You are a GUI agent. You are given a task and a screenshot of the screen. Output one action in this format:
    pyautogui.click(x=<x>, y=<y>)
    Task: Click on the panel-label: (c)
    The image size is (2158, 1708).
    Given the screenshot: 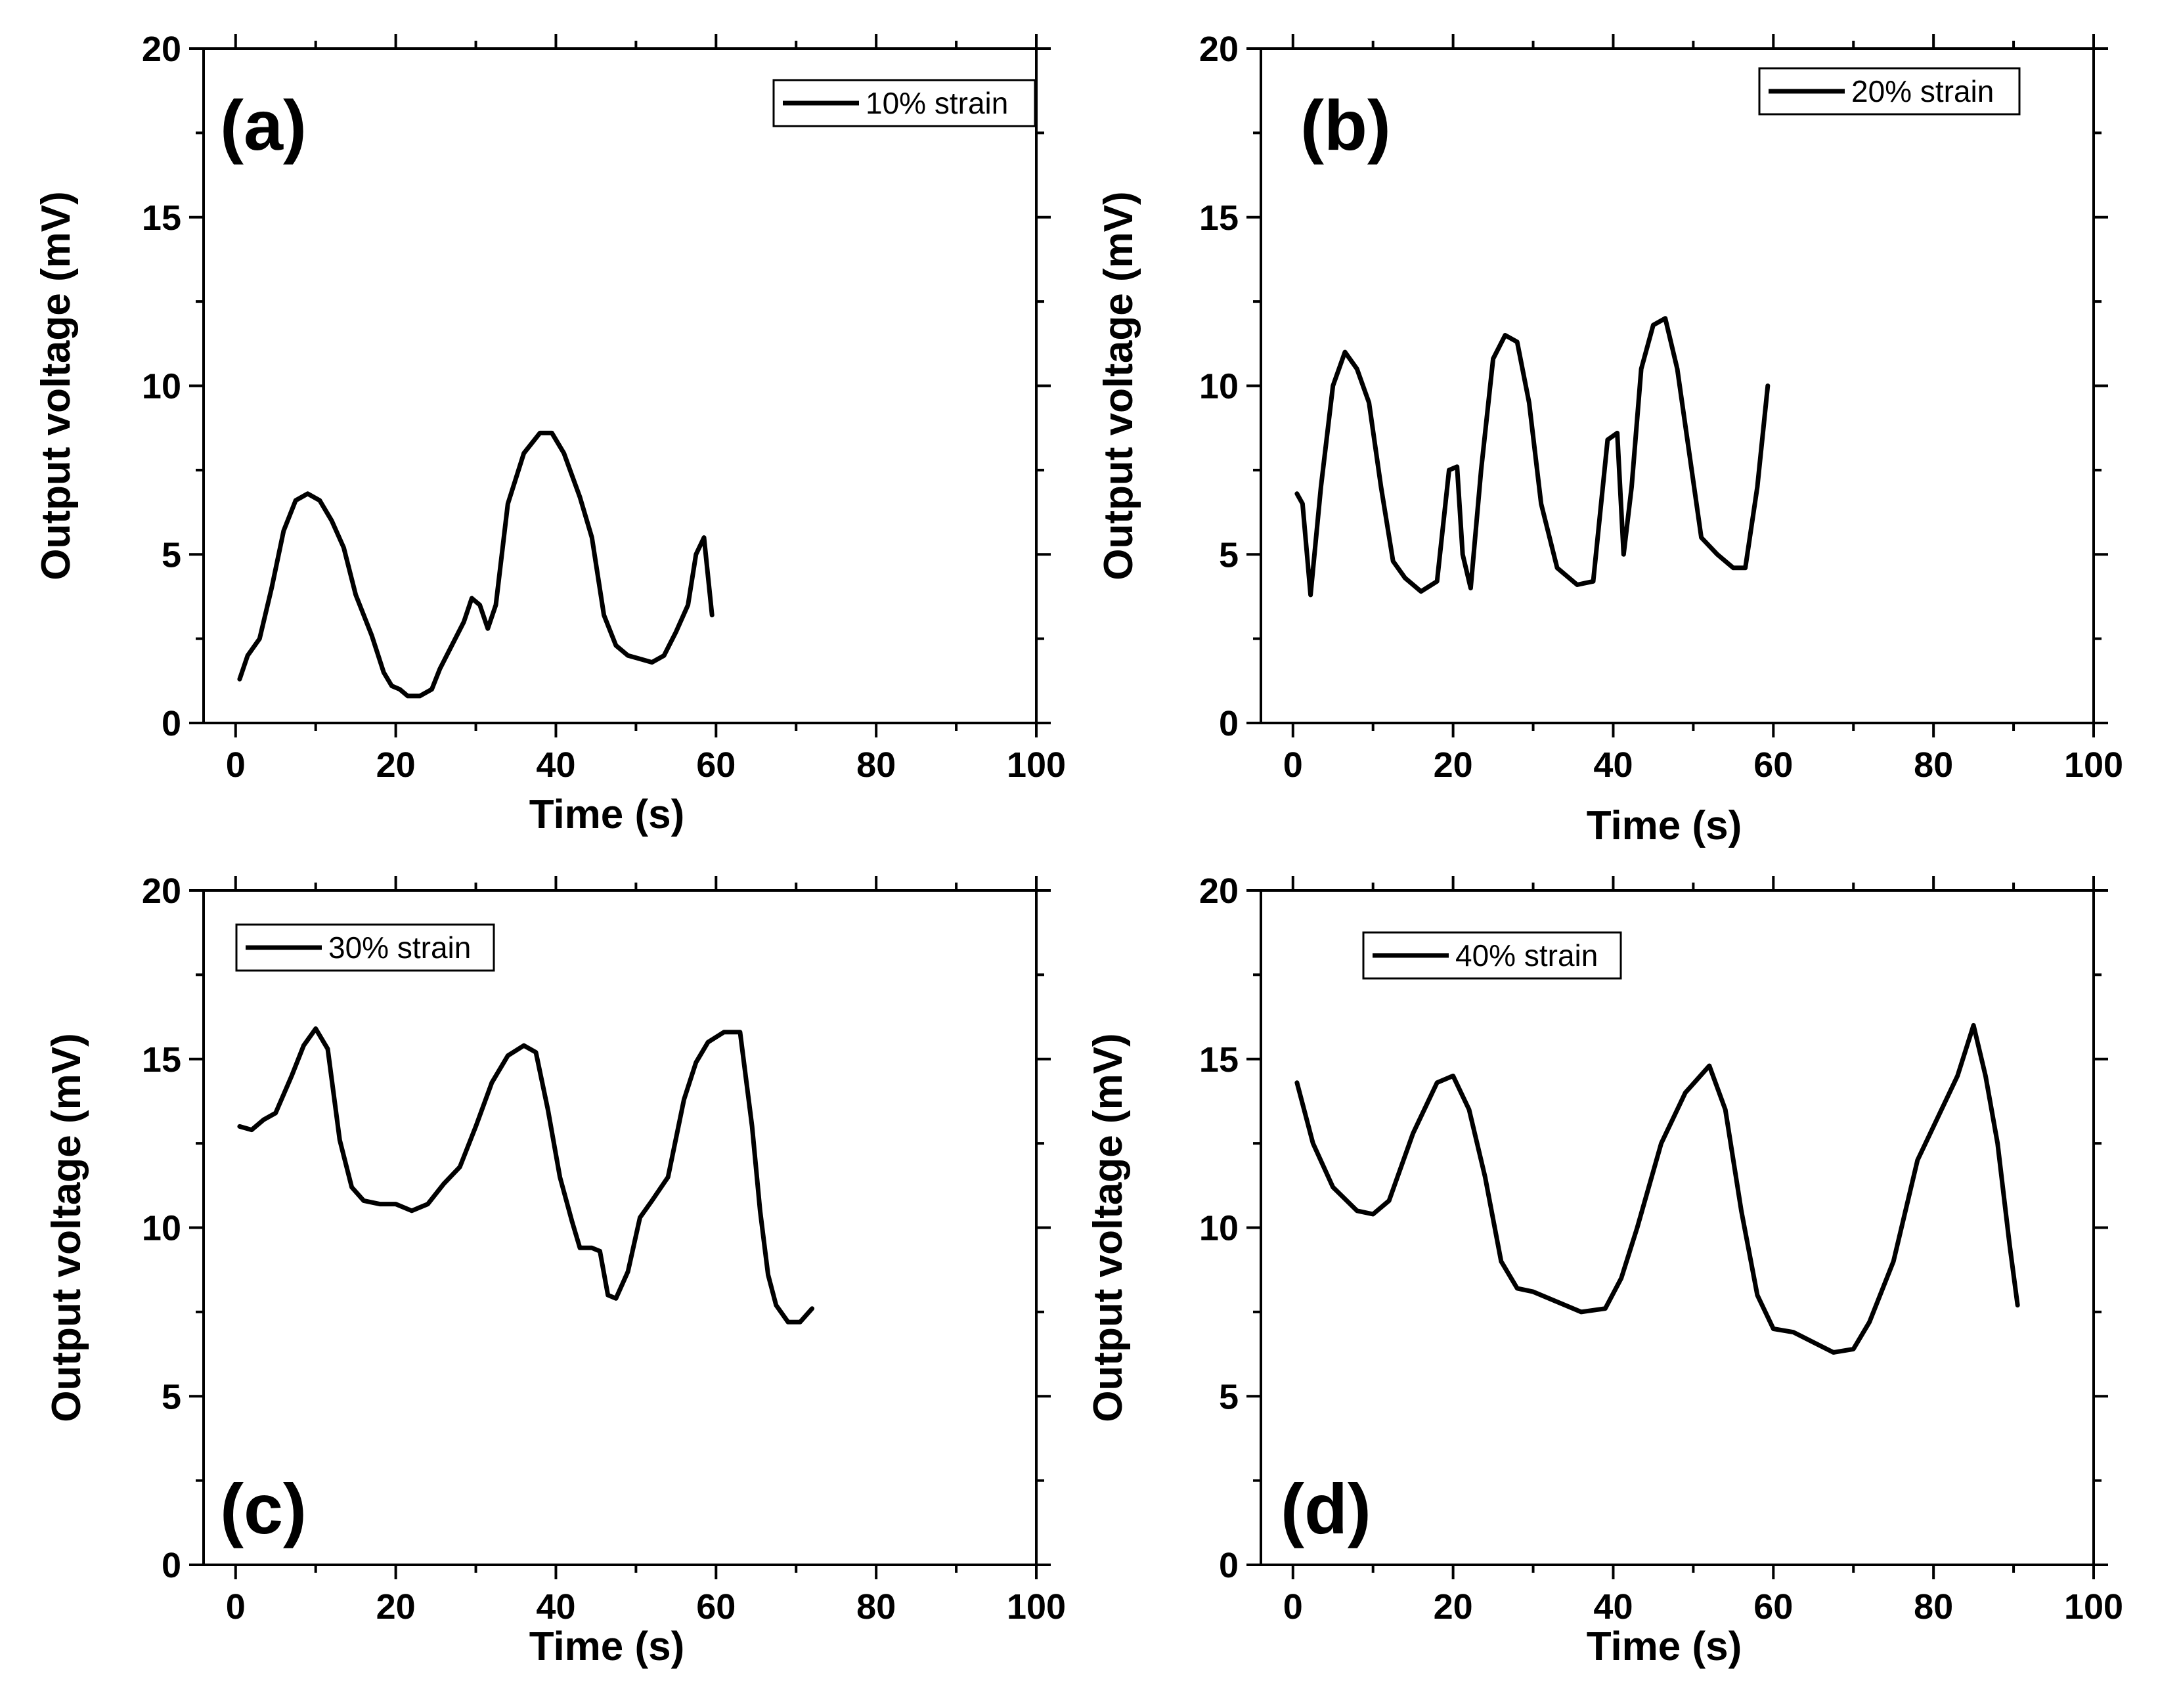 What is the action you would take?
    pyautogui.click(x=263, y=1508)
    